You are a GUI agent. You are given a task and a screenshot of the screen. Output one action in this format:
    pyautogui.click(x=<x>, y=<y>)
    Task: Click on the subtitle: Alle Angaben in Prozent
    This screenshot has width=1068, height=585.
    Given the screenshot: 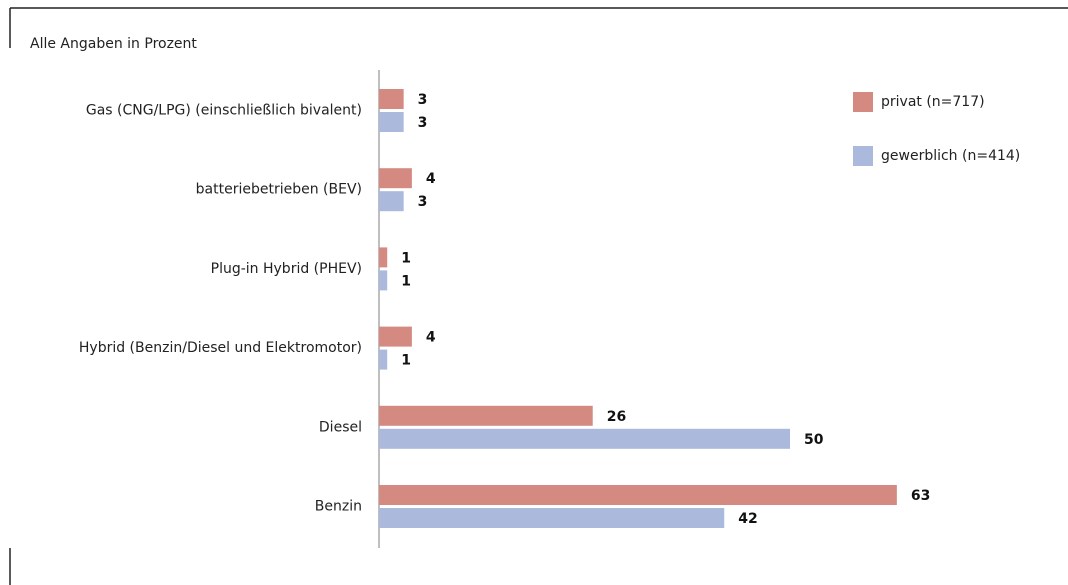 What is the action you would take?
    pyautogui.click(x=113, y=44)
    